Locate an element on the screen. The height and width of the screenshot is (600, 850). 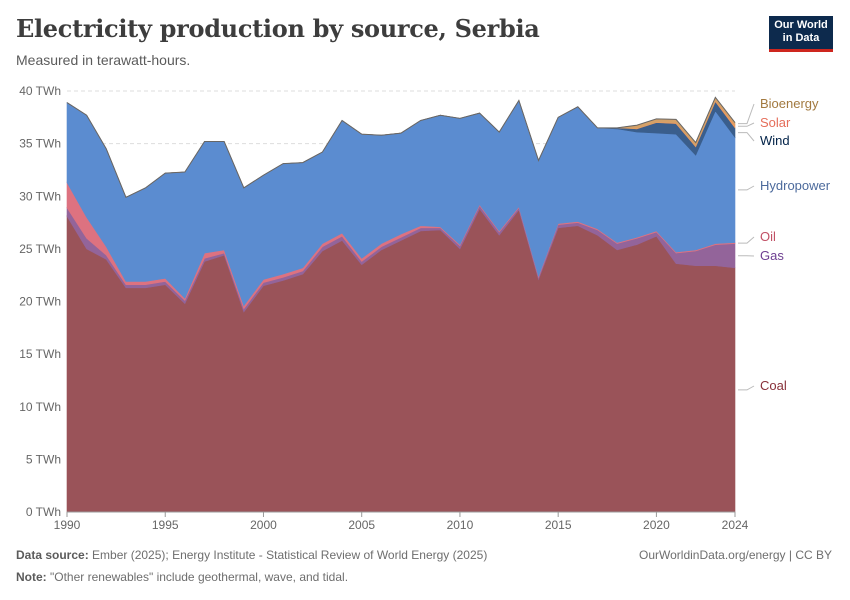
logo-line-1: Our World is located at coordinates (801, 25).